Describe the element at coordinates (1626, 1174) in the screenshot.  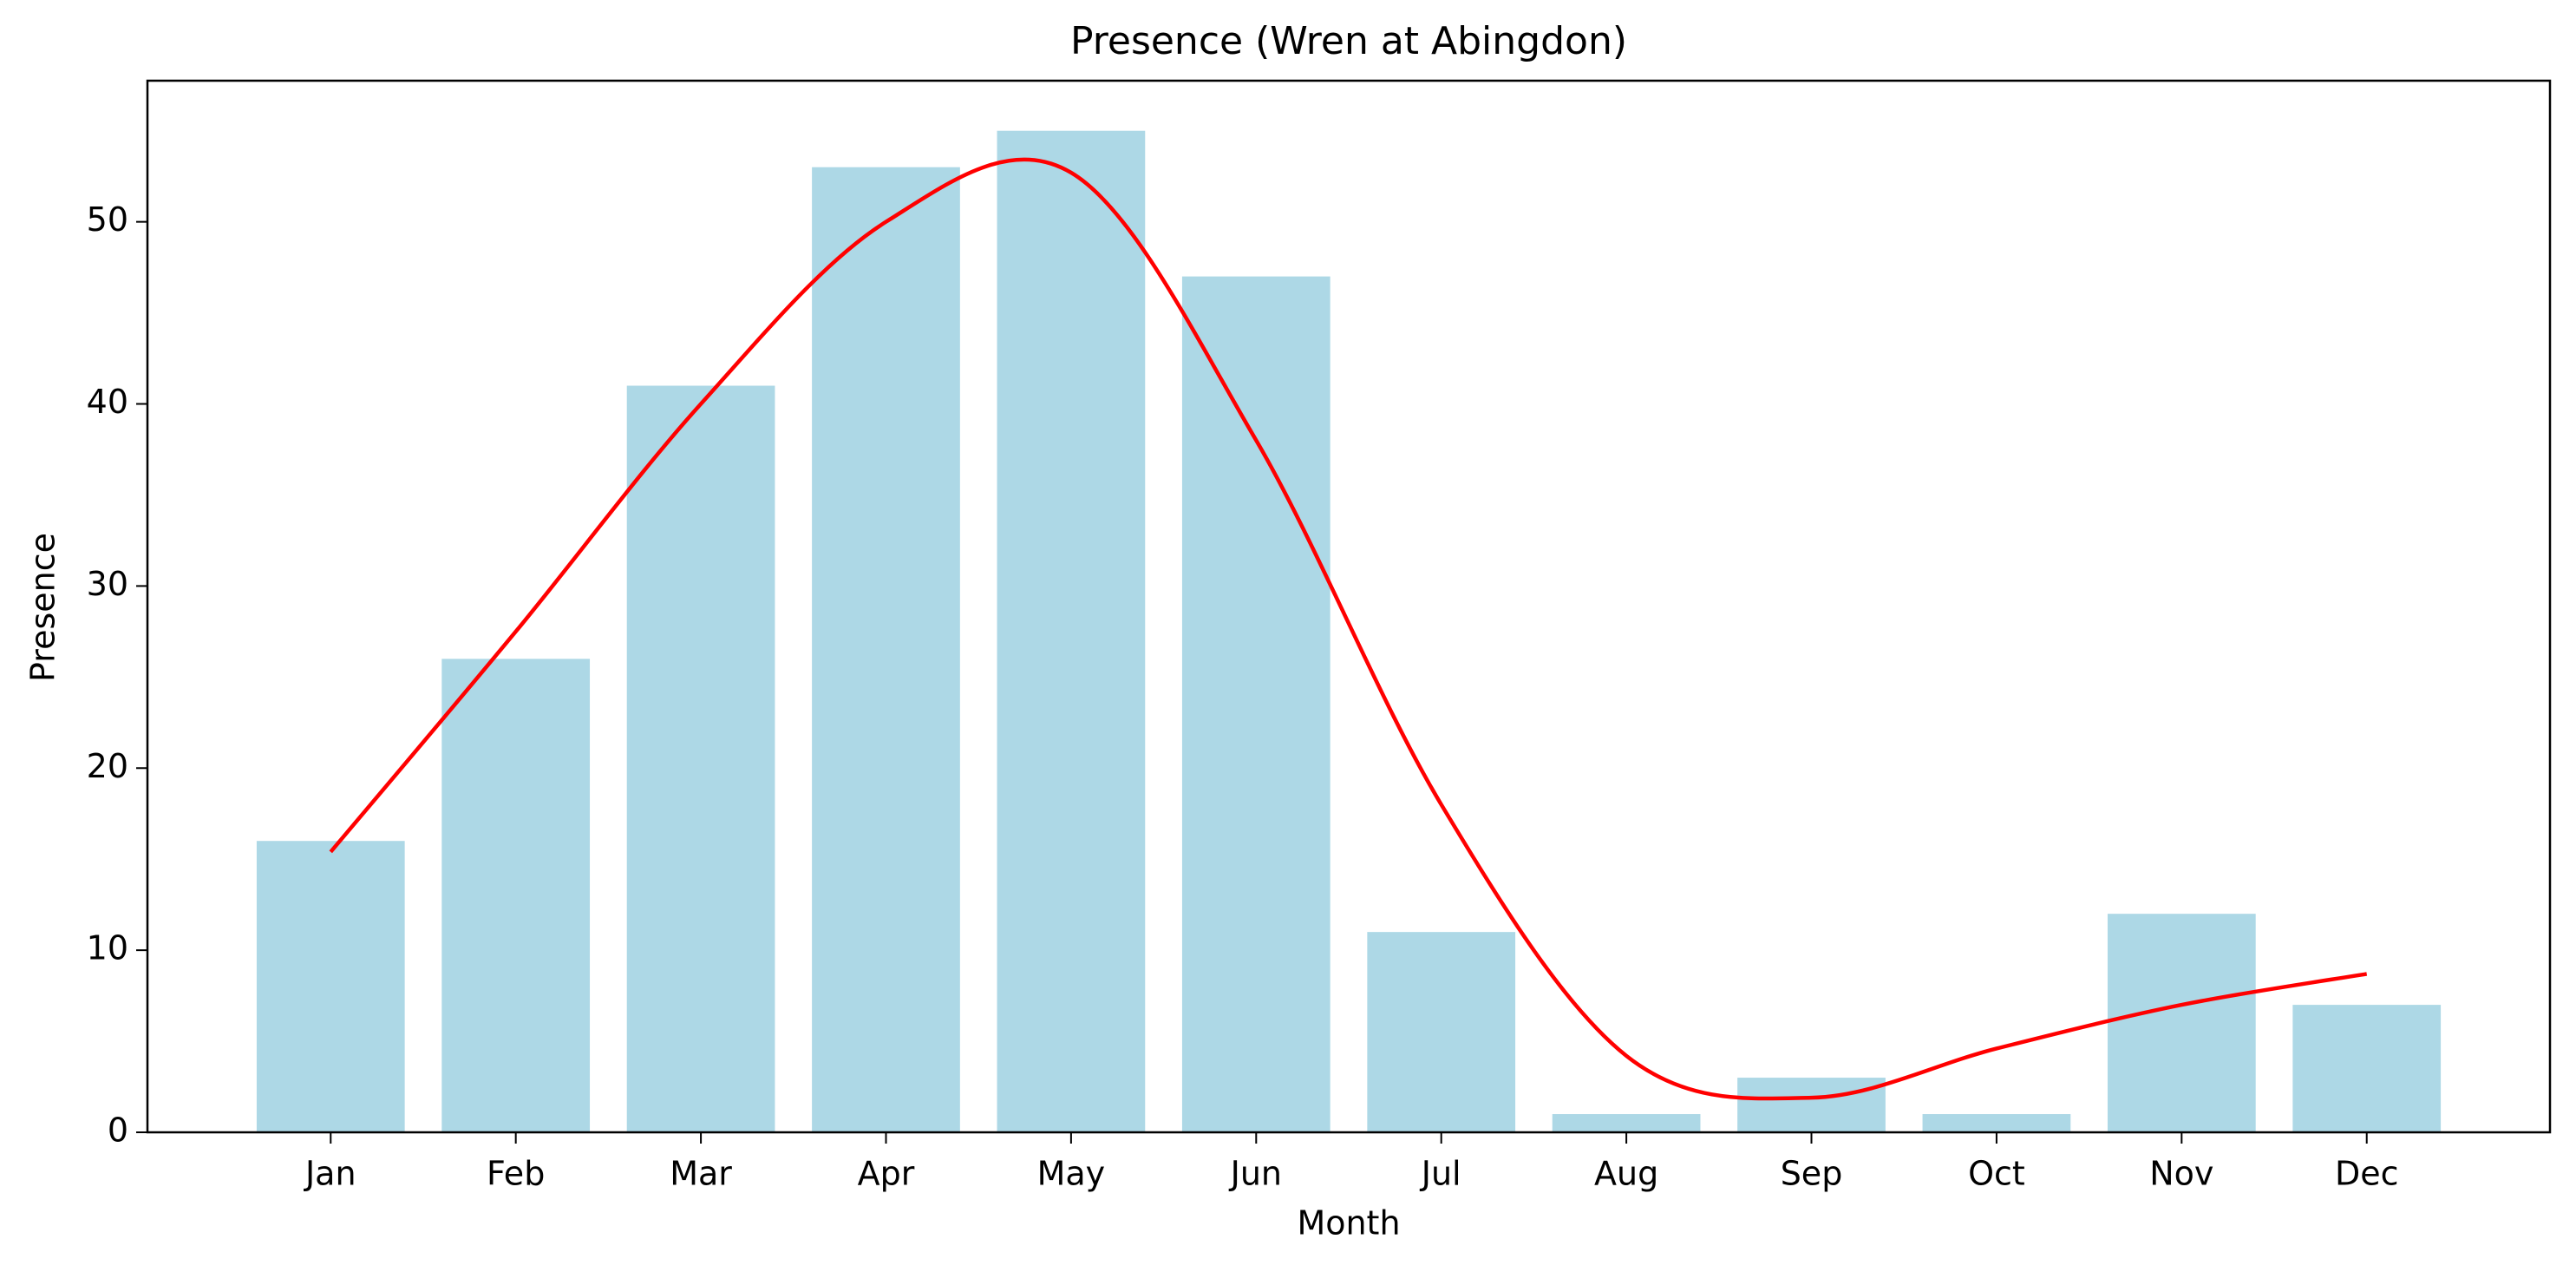
I see `x-tick-label: Aug` at that location.